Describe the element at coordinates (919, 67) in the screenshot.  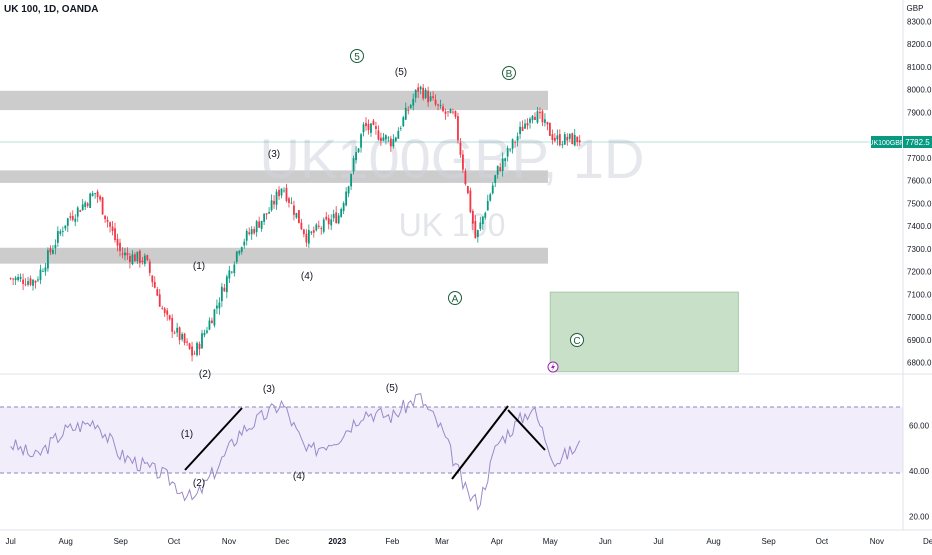
I see `price-tick-label: 8100.0` at that location.